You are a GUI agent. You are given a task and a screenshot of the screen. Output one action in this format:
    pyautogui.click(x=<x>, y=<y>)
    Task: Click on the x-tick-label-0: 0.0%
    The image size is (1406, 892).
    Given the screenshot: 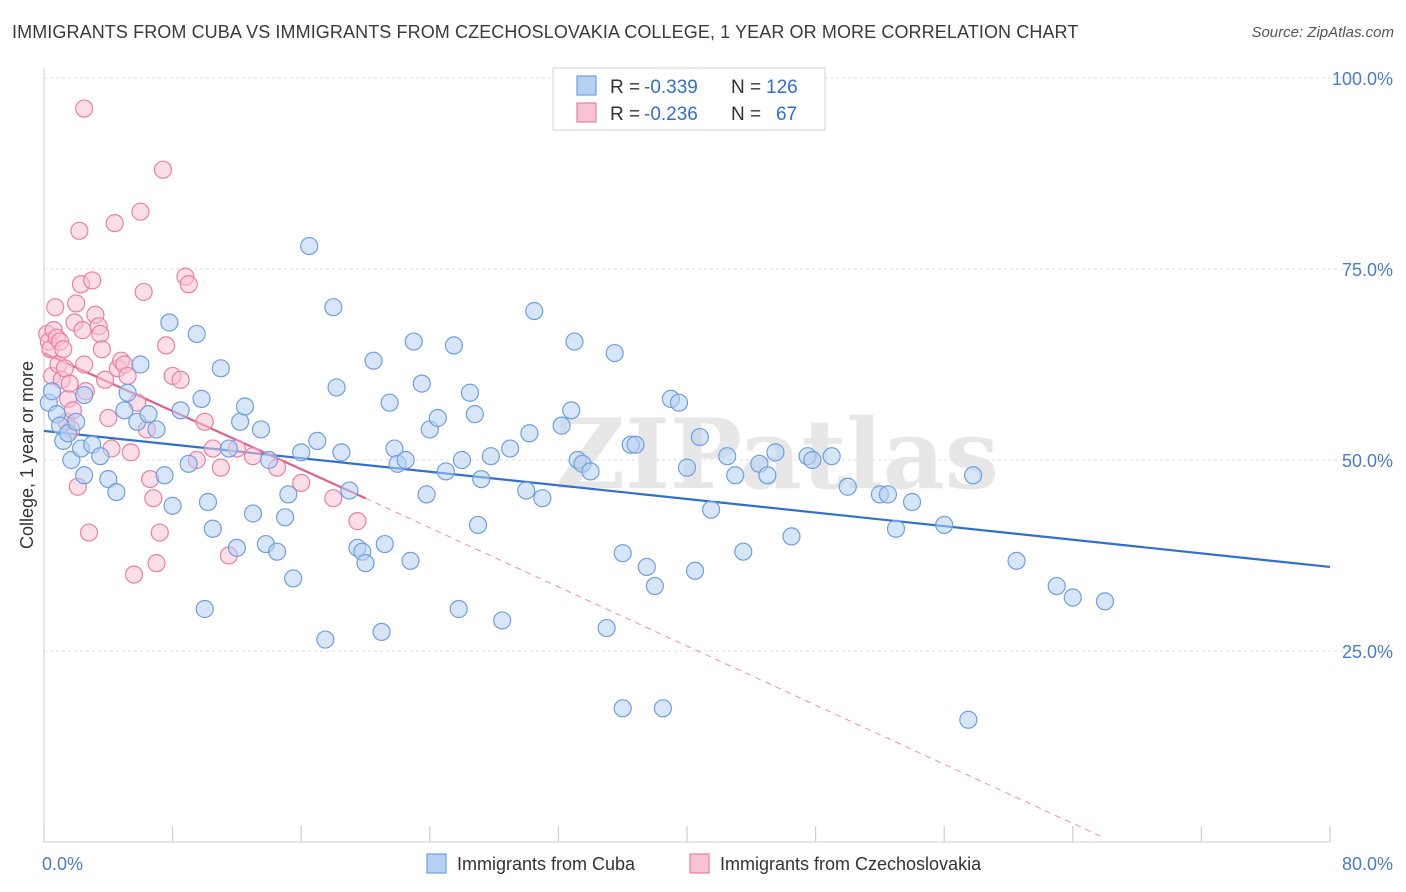 What is the action you would take?
    pyautogui.click(x=62, y=864)
    